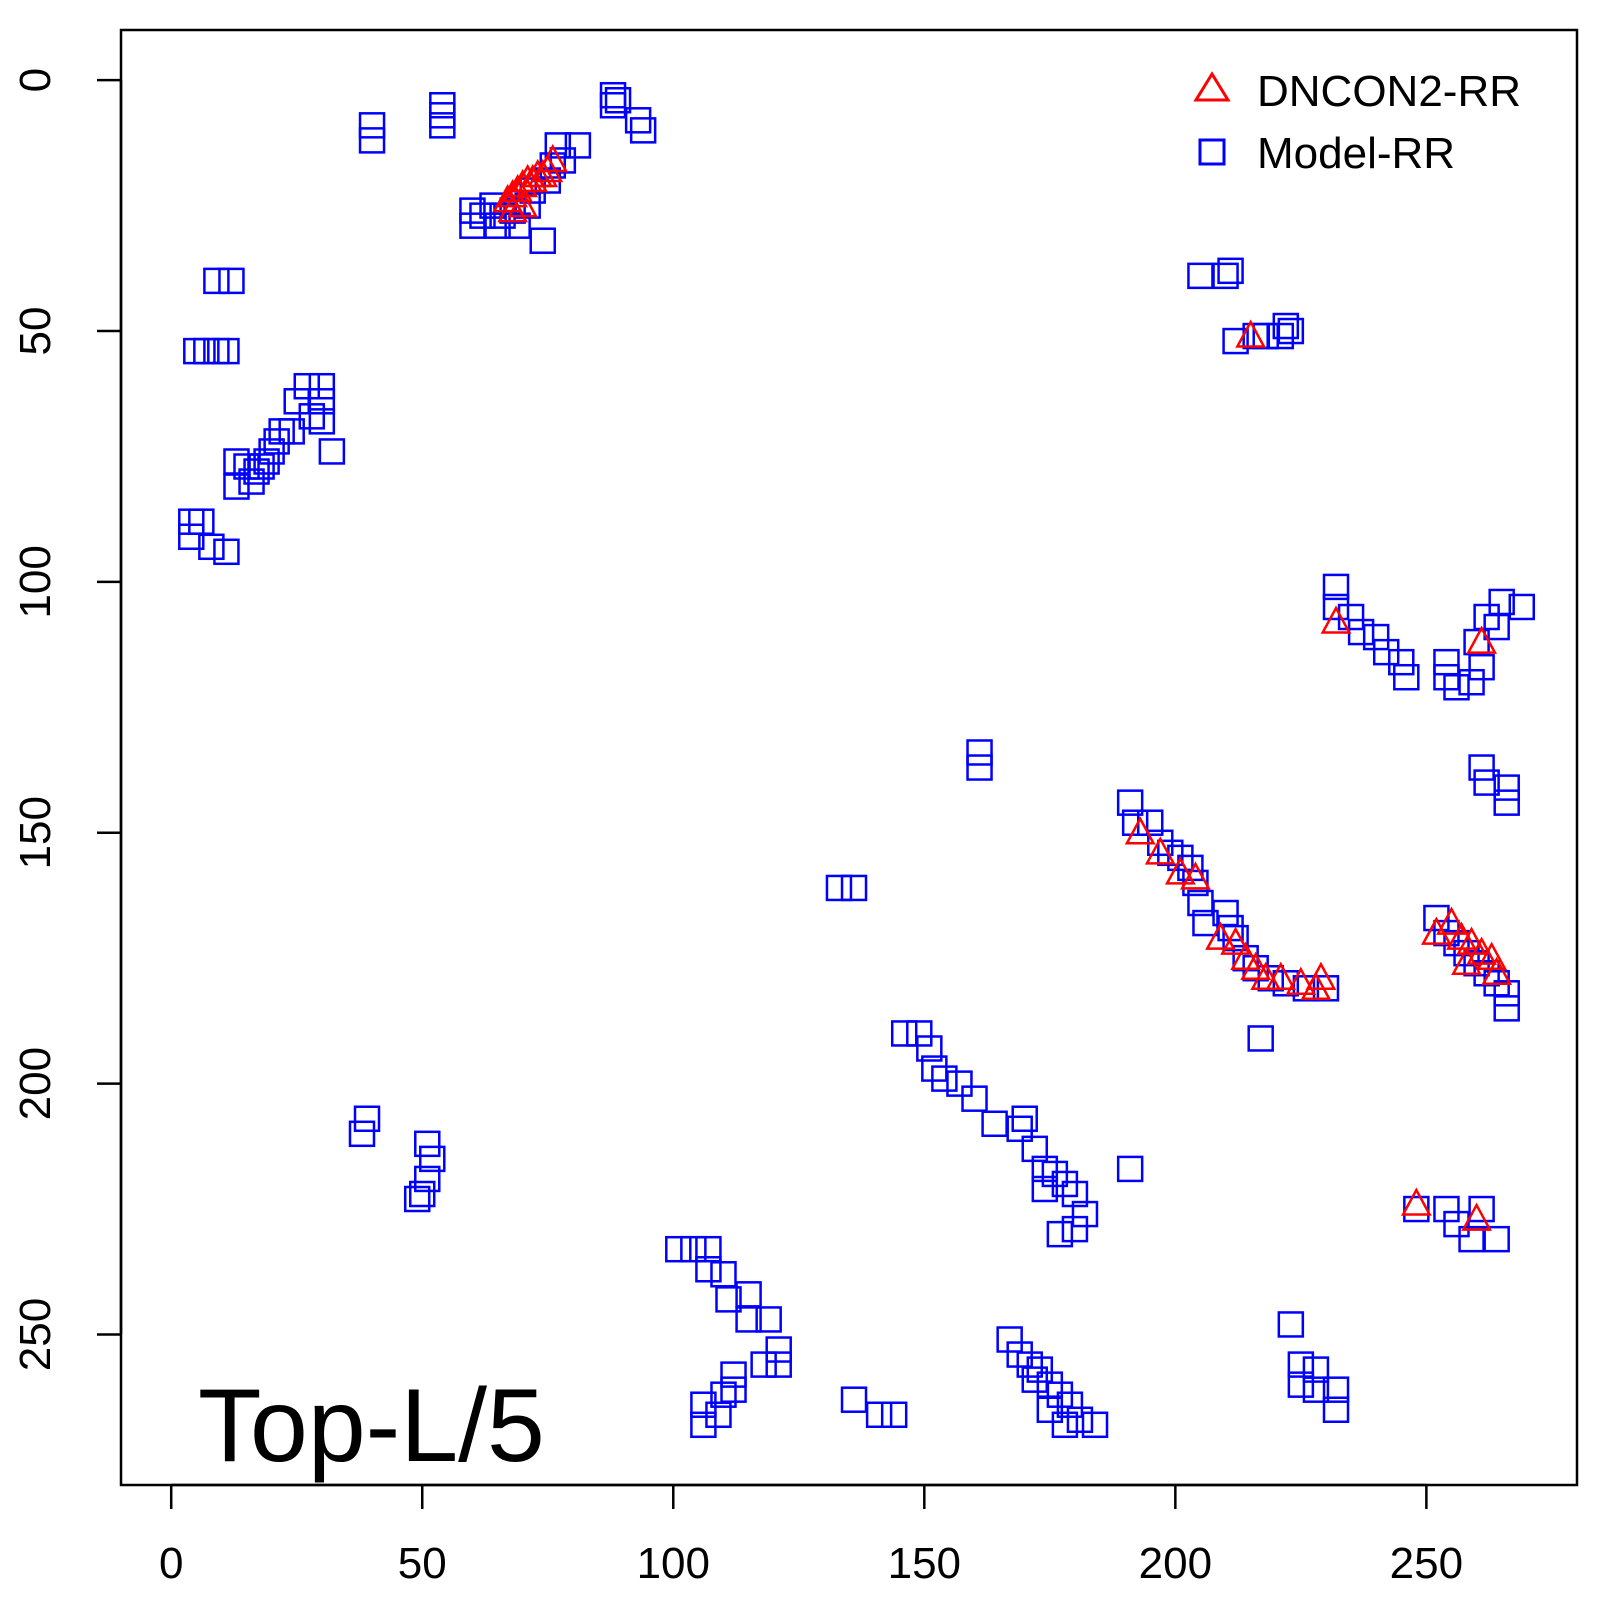 This screenshot has height=1600, width=1600. What do you see at coordinates (1356, 153) in the screenshot?
I see `legend-label-model: Model-RR` at bounding box center [1356, 153].